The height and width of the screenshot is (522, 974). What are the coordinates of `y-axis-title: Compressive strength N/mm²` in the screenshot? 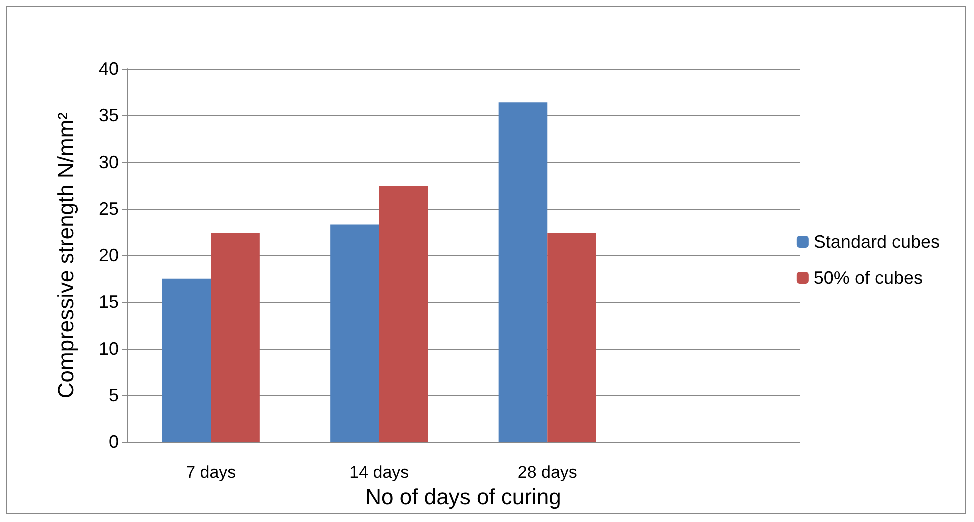 It's located at (66, 255).